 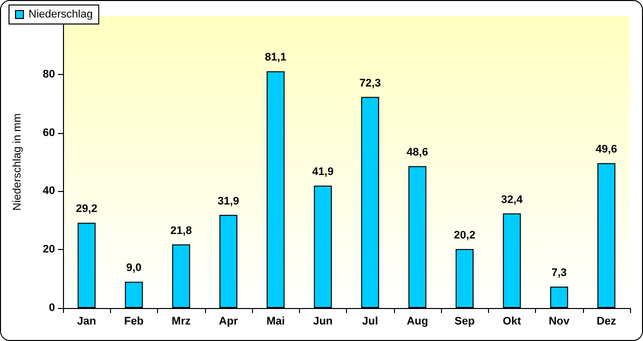 I want to click on data-label: 72,3, so click(x=370, y=83).